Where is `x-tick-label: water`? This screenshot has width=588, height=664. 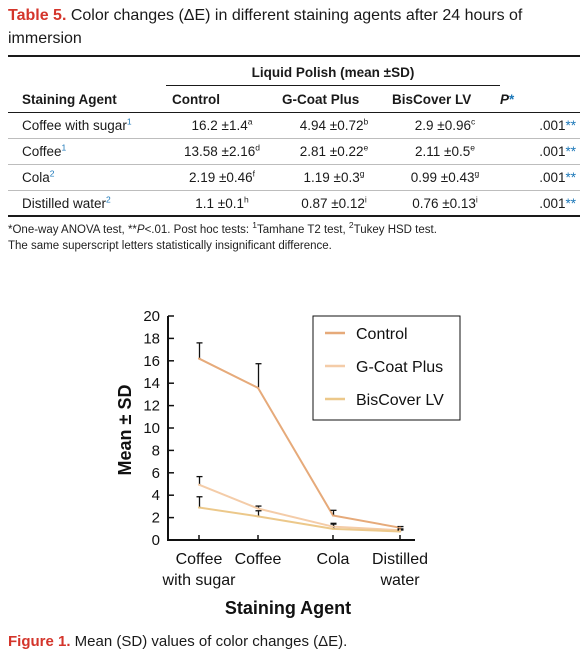 x-tick-label: water is located at coordinates (399, 580).